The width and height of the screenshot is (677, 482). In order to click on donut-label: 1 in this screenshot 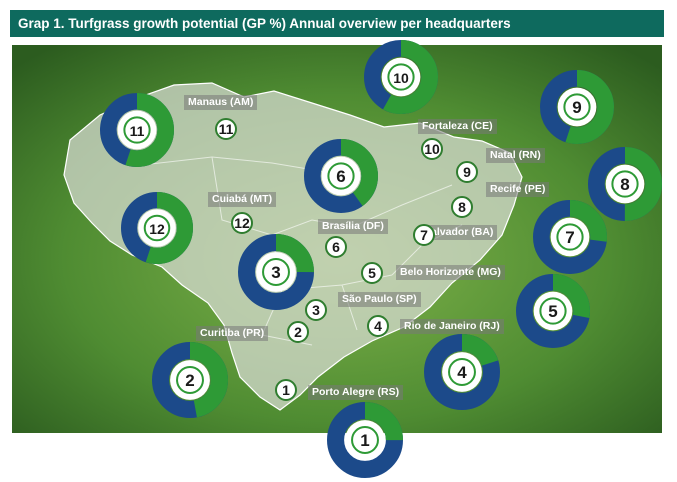, I will do `click(364, 440)`.